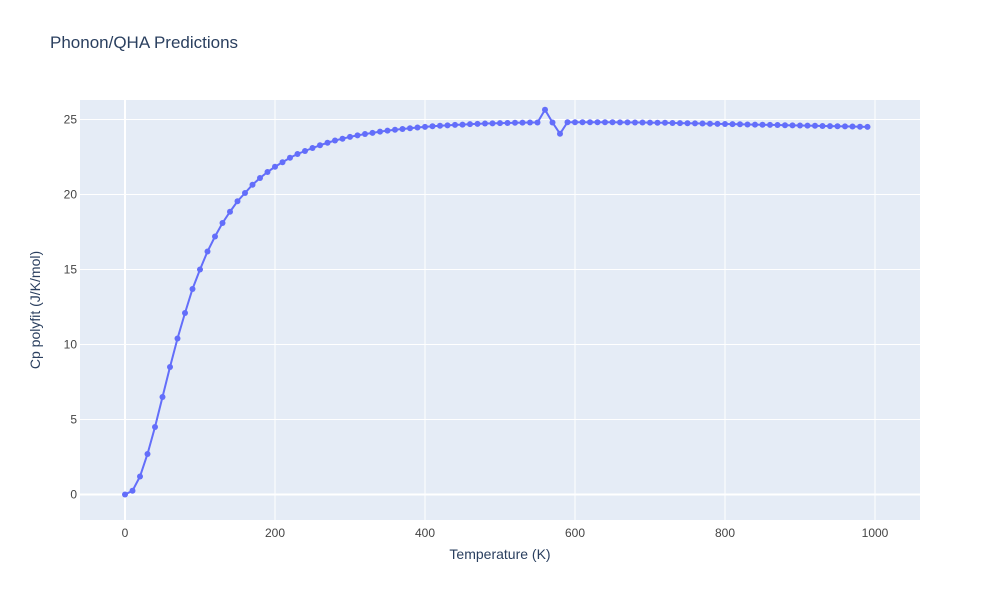  Describe the element at coordinates (73, 495) in the screenshot. I see `y-tick-label: 0` at that location.